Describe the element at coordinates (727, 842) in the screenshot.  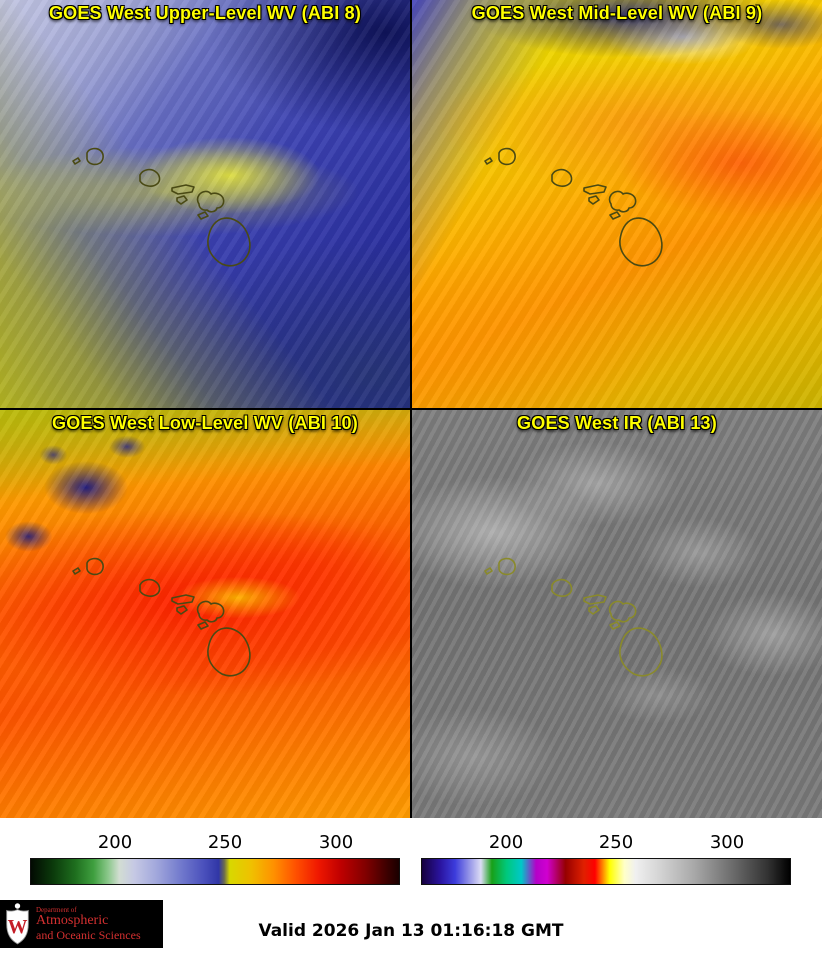
I see `ir-tick-300: 300` at that location.